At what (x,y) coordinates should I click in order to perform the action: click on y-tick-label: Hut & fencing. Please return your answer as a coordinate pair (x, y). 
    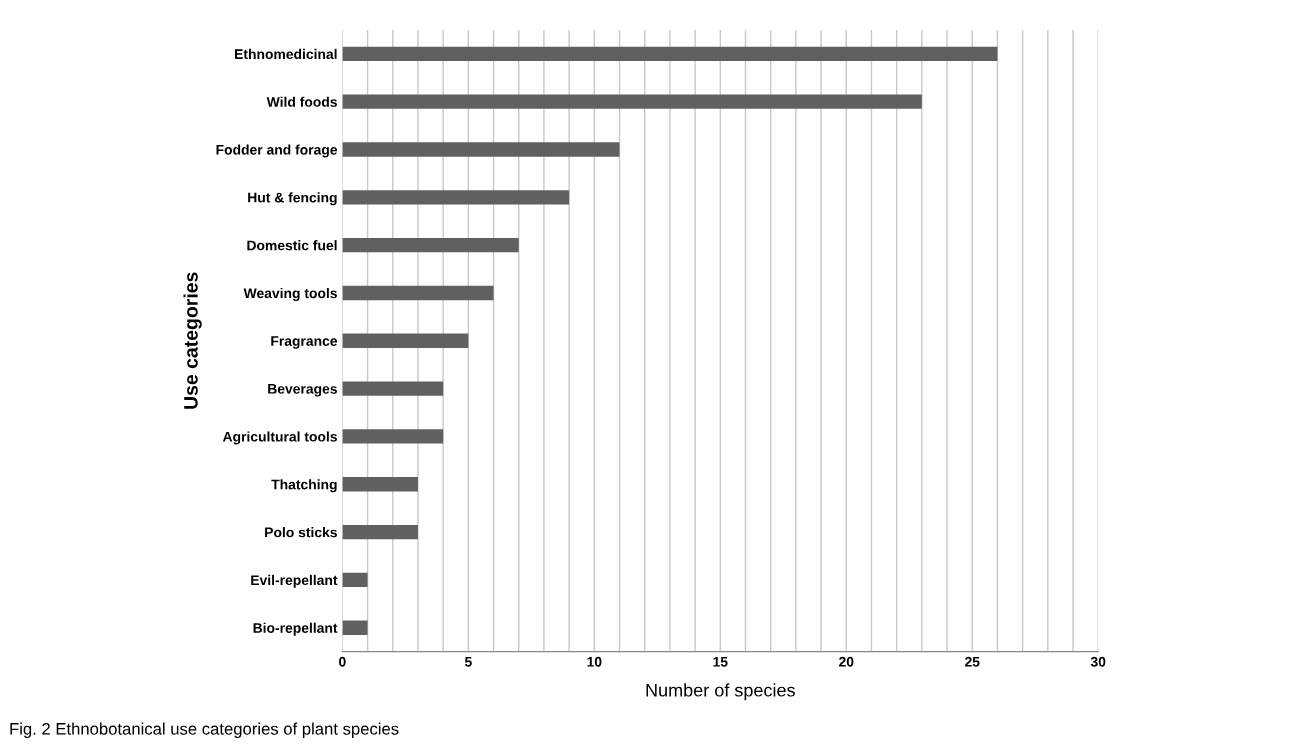
    Looking at the image, I should click on (292, 199).